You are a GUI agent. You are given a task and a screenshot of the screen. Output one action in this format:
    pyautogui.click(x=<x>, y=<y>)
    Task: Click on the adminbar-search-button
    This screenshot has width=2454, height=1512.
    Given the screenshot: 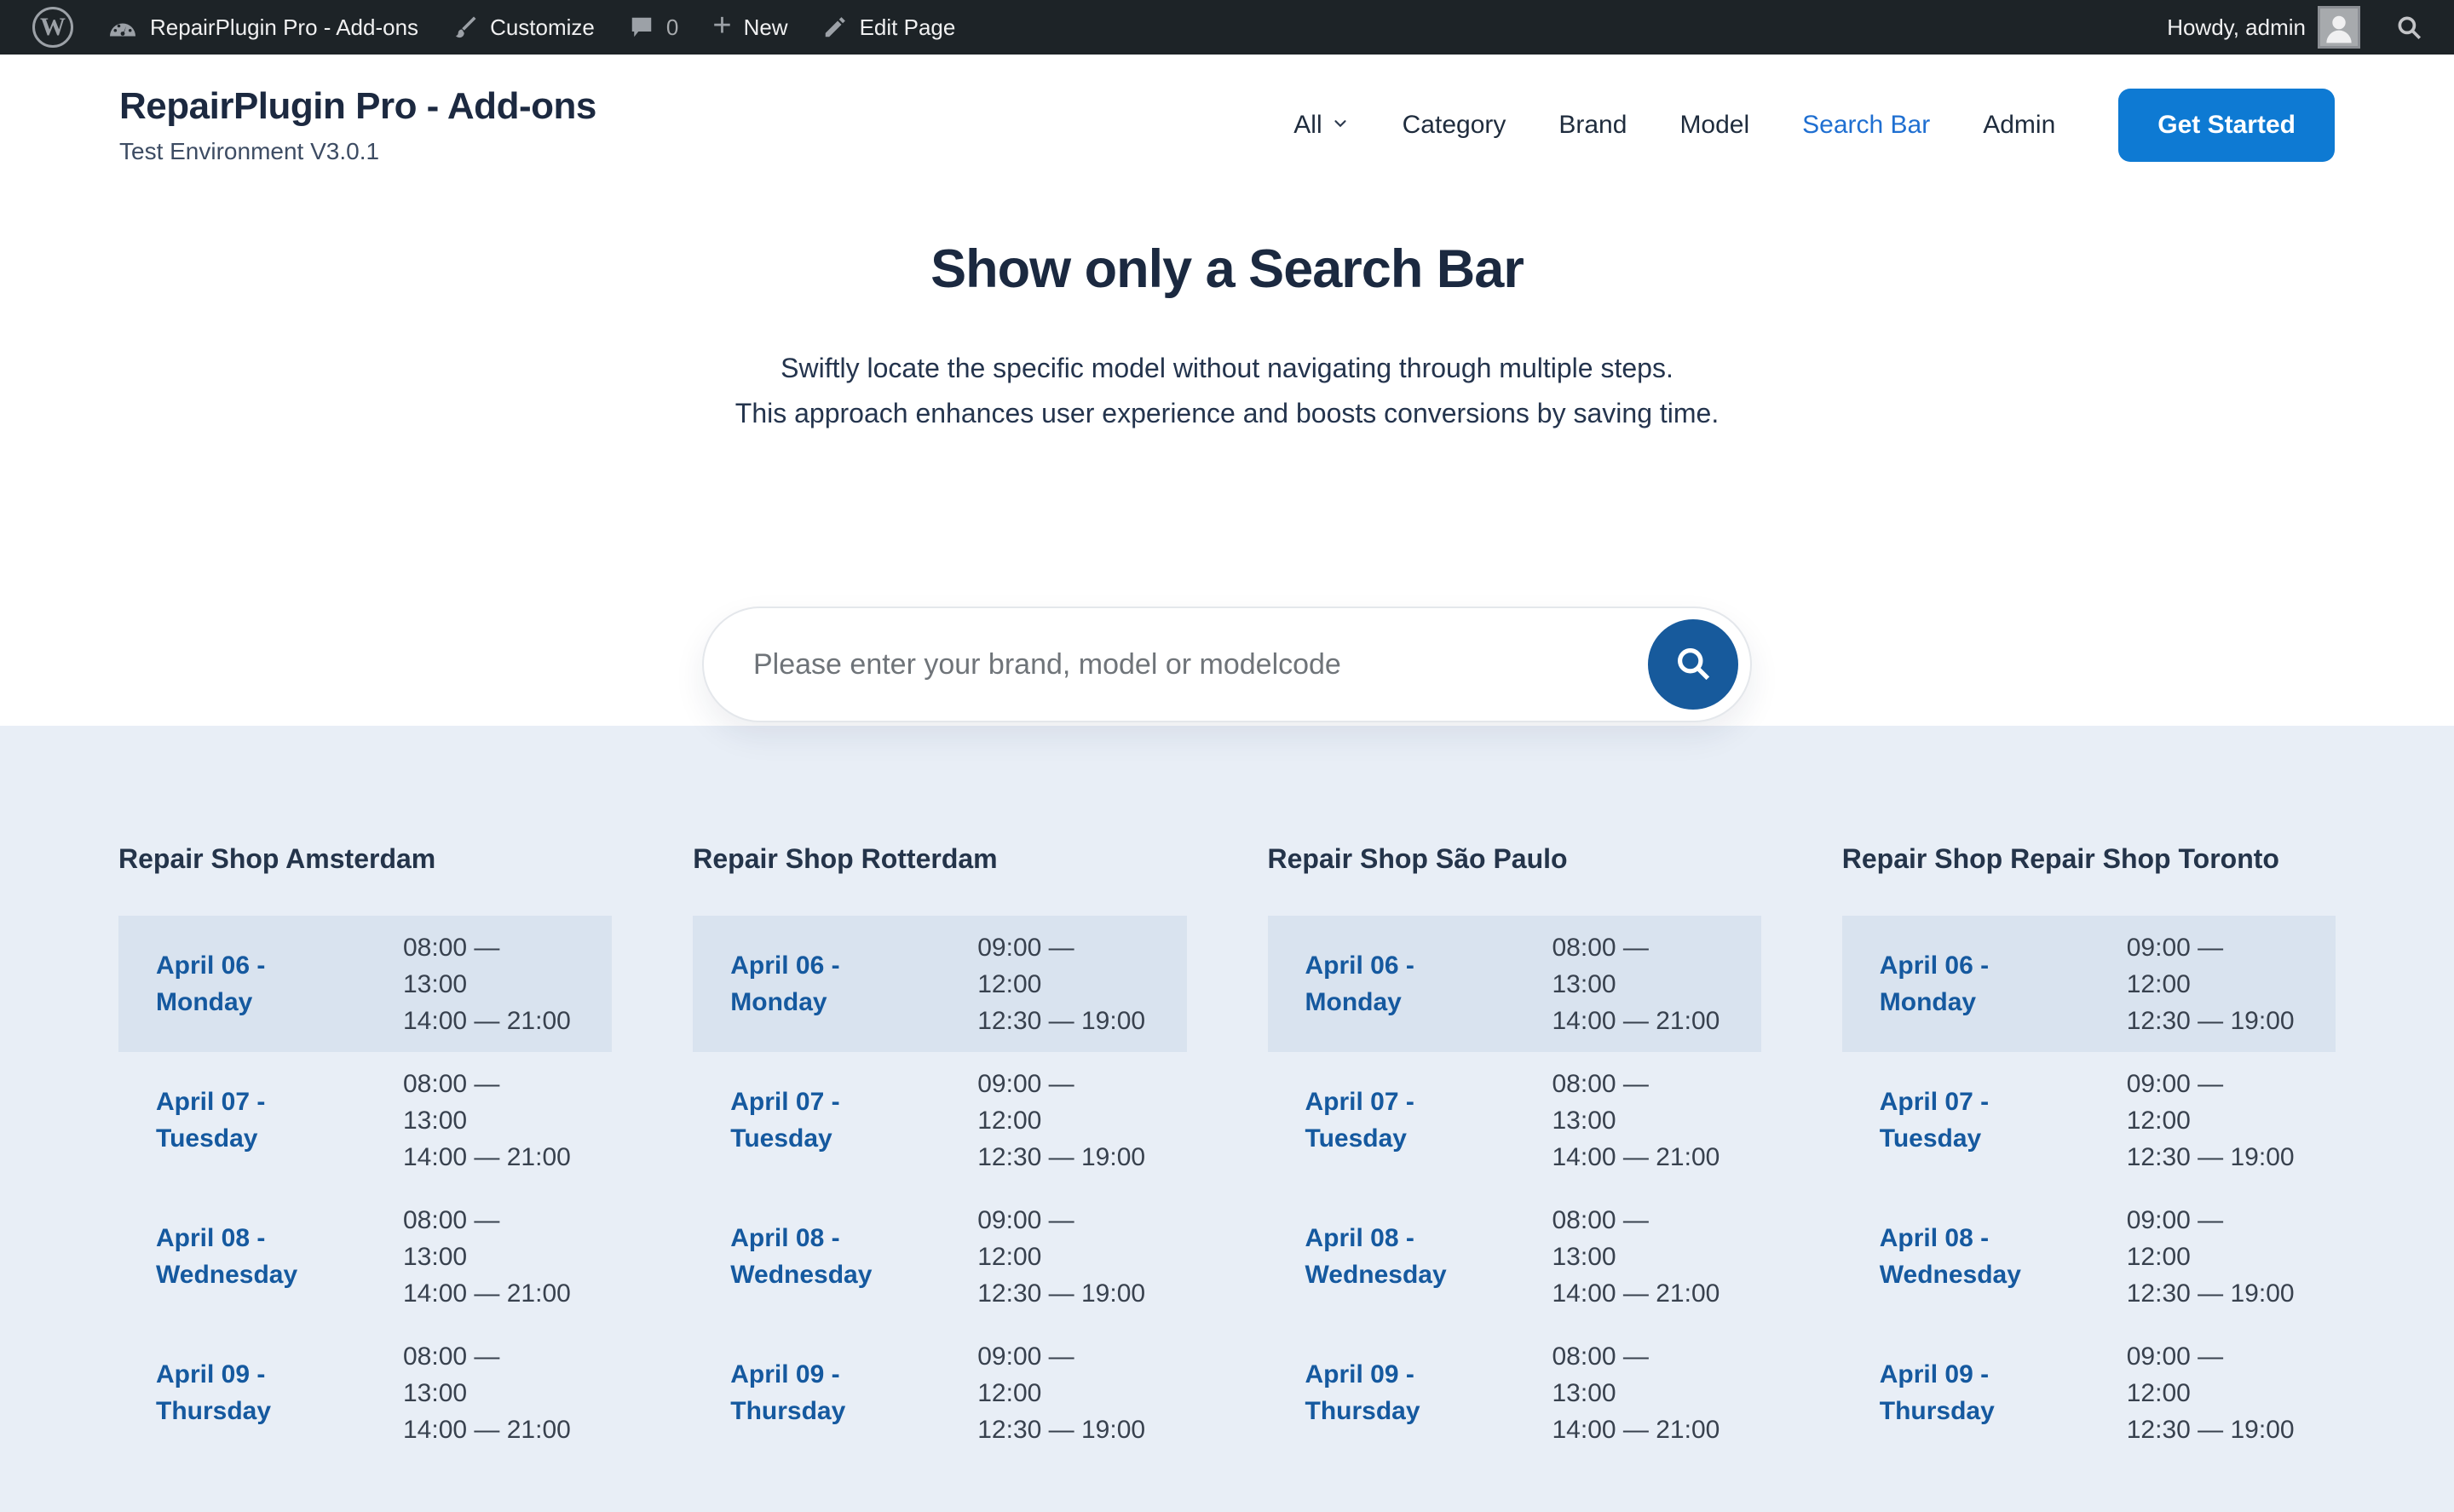 What is the action you would take?
    pyautogui.click(x=2408, y=27)
    